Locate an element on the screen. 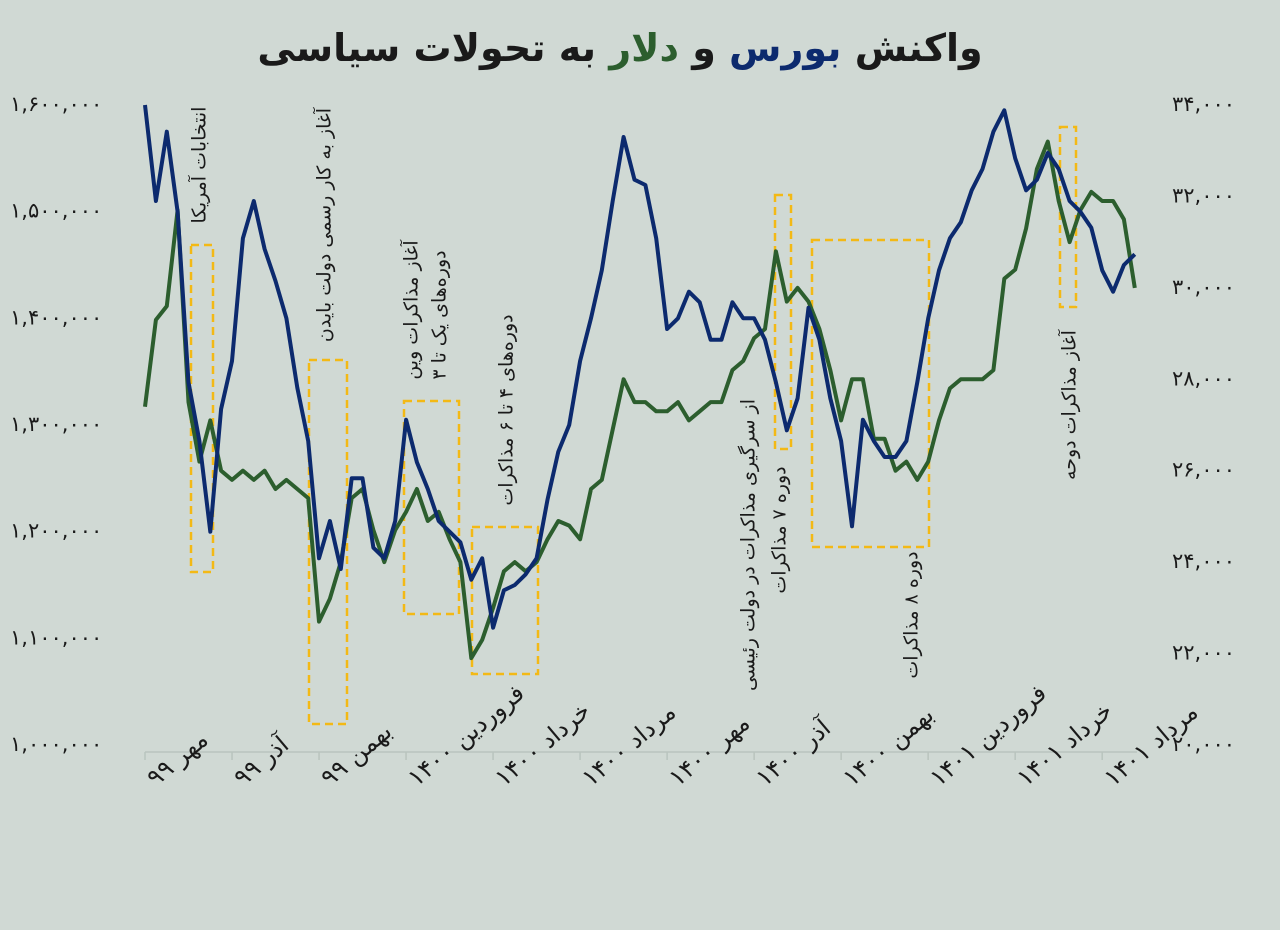  y2-tick-label: ۲۸,۰۰۰ is located at coordinates (1203, 378).